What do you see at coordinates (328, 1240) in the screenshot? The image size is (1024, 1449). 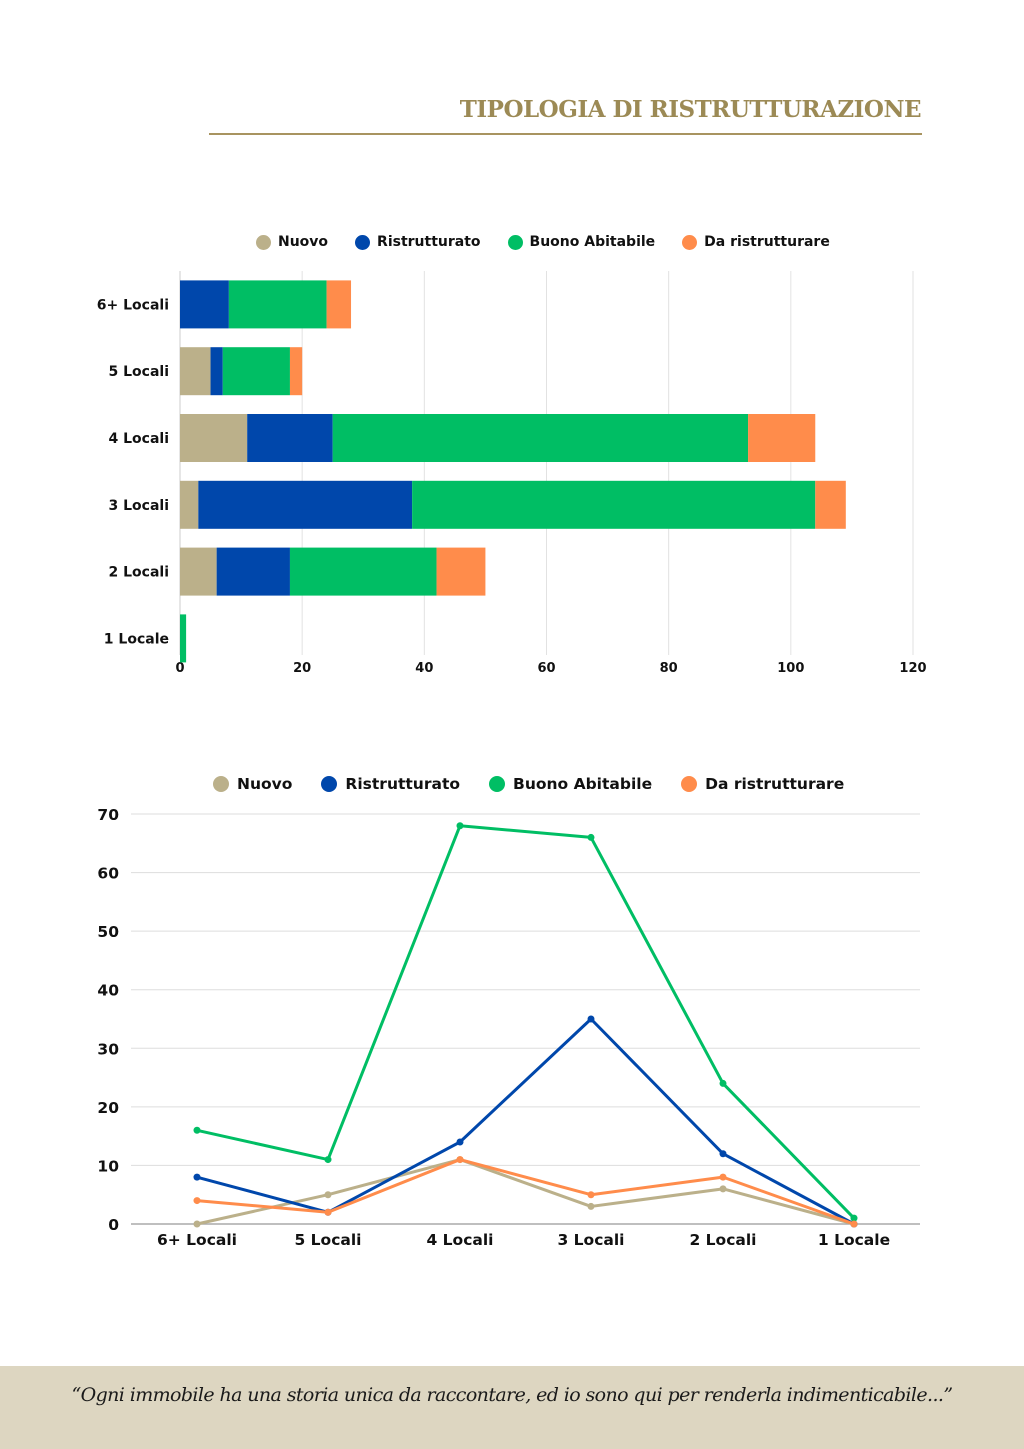 I see `x-category-label: 5 Locali` at bounding box center [328, 1240].